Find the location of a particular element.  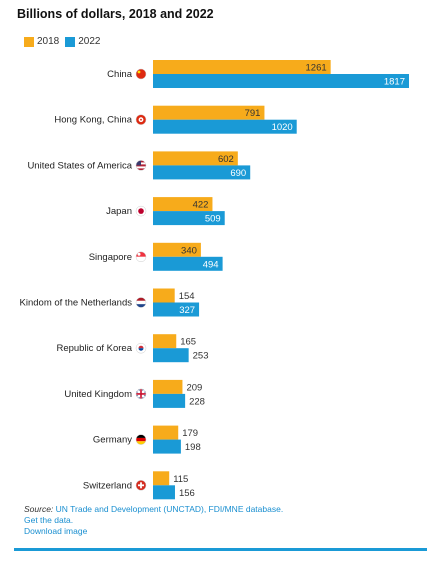

source-label: Source: is located at coordinates (39, 509).